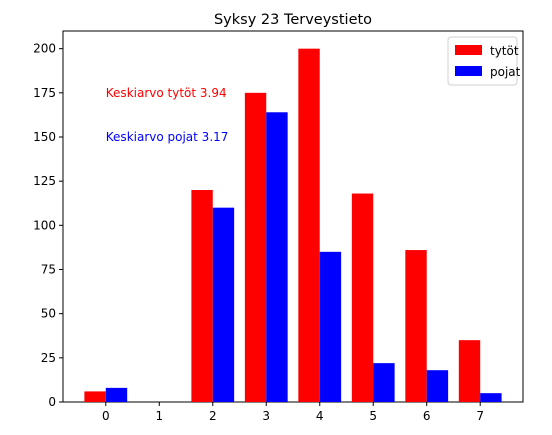  I want to click on y-tick-label: 150, so click(44, 137).